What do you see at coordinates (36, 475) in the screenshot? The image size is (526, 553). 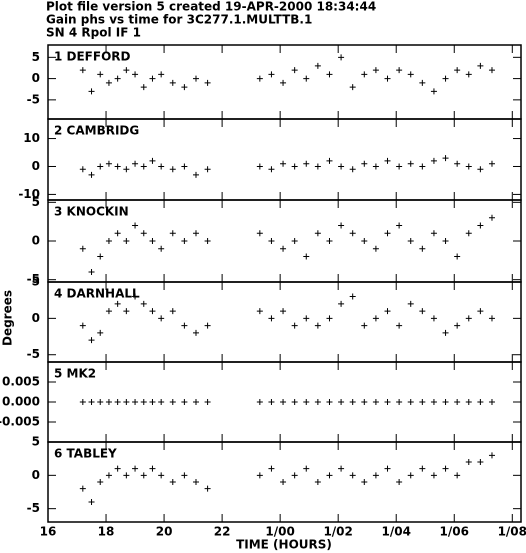 I see `y-tick-label: 0` at bounding box center [36, 475].